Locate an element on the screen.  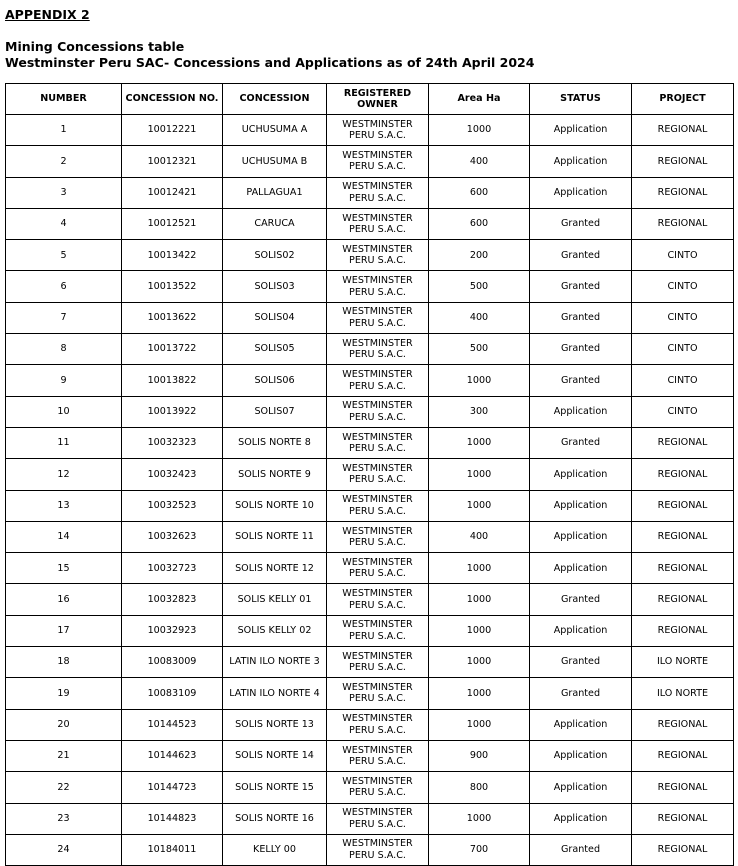
cell-concession: SOLIS NORTE 12 is located at coordinates (274, 568).